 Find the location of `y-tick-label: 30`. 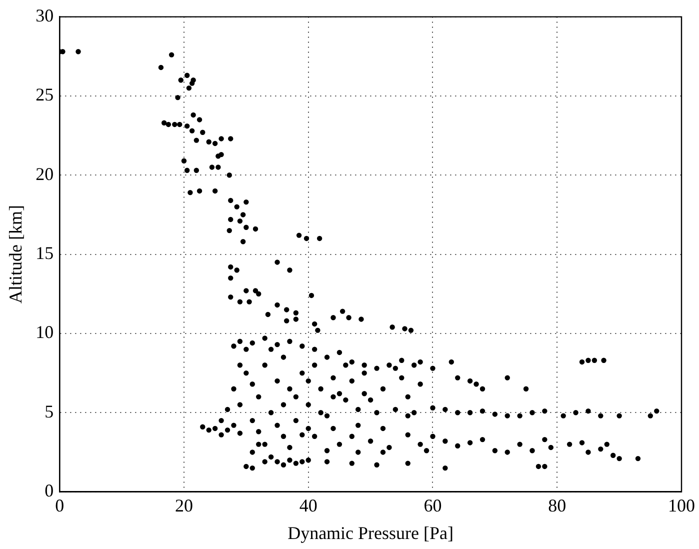

y-tick-label: 30 is located at coordinates (45, 16).